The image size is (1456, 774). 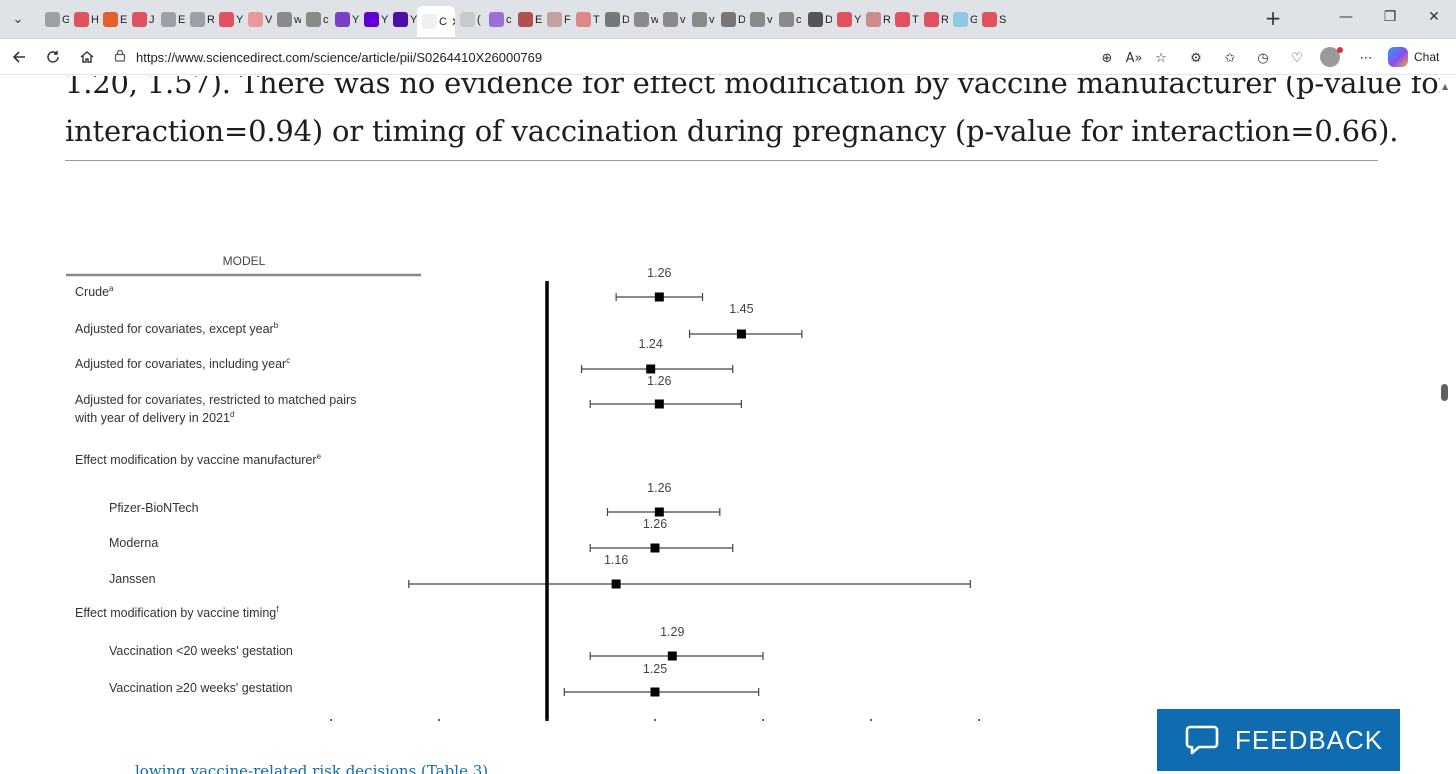 What do you see at coordinates (655, 669) in the screenshot?
I see `estimate-label: 1.25` at bounding box center [655, 669].